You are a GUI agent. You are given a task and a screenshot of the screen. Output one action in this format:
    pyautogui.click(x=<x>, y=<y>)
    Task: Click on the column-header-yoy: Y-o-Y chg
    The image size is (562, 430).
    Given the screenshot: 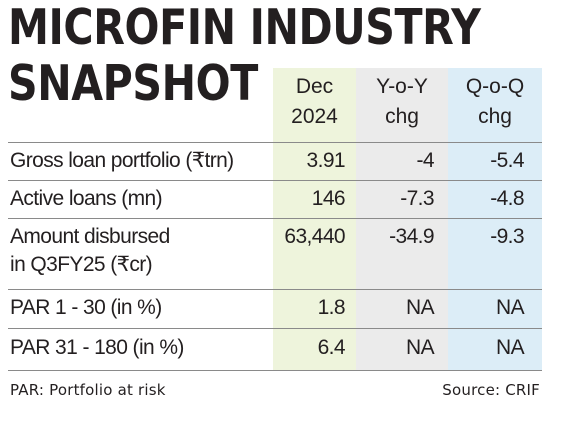 What is the action you would take?
    pyautogui.click(x=402, y=102)
    